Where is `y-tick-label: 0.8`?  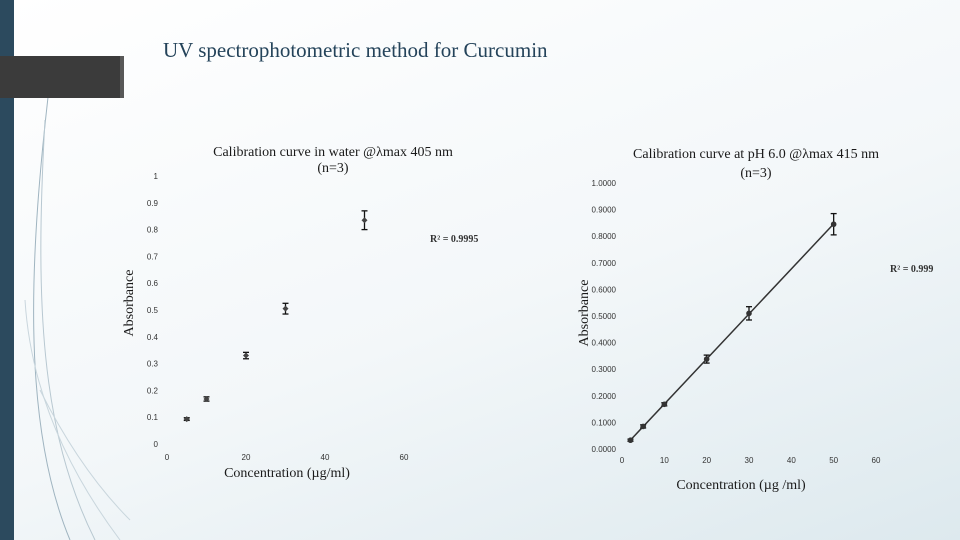
y-tick-label: 0.8 is located at coordinates (153, 230).